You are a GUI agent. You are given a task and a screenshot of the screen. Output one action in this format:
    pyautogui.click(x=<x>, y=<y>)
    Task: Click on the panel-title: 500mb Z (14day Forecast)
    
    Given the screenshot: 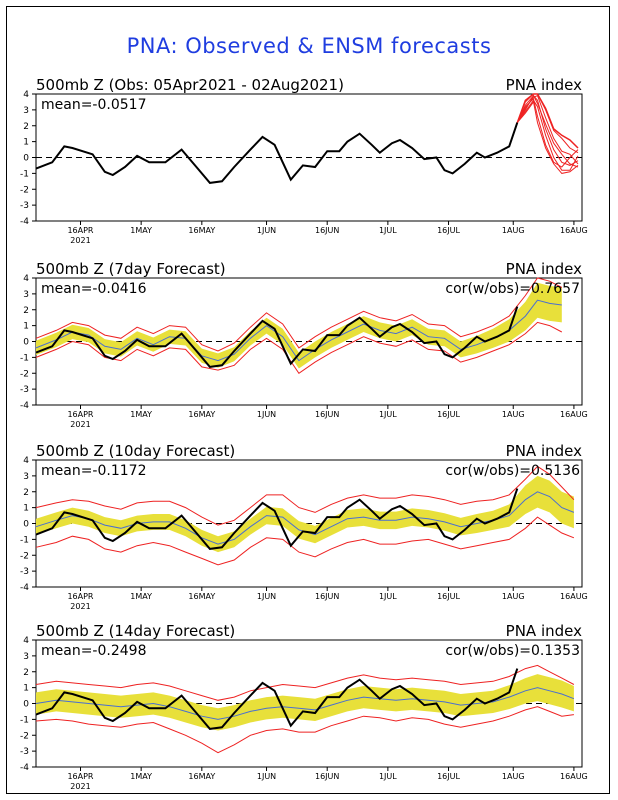 What is the action you would take?
    pyautogui.click(x=135, y=631)
    